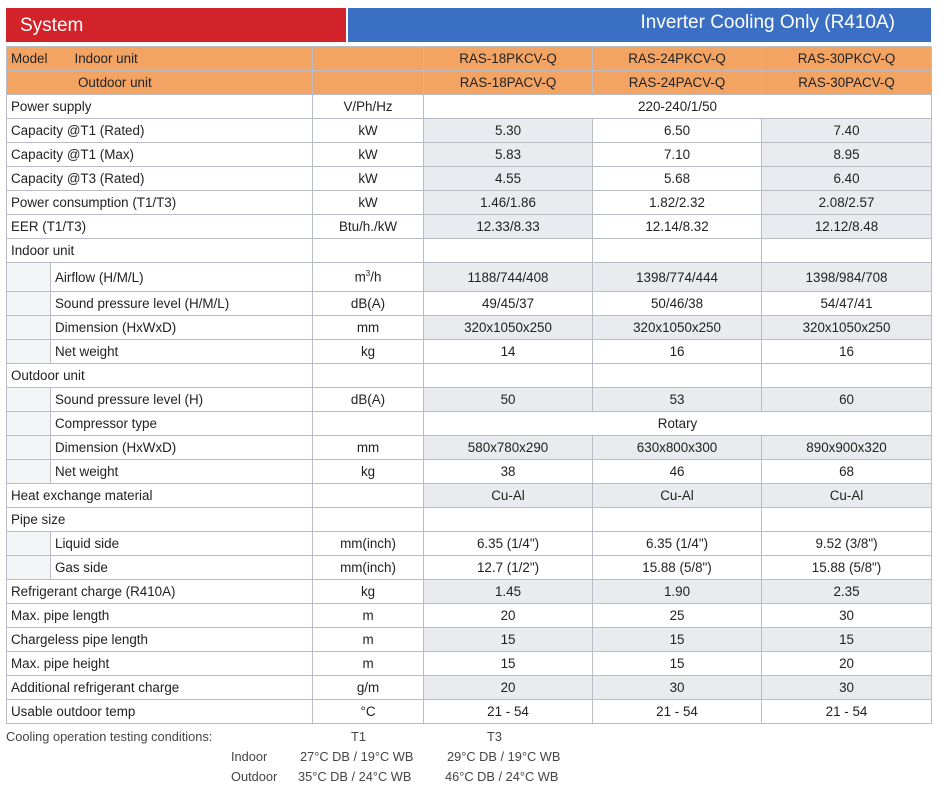 Image resolution: width=947 pixels, height=793 pixels. I want to click on row-value: 1188/744/408, so click(508, 277).